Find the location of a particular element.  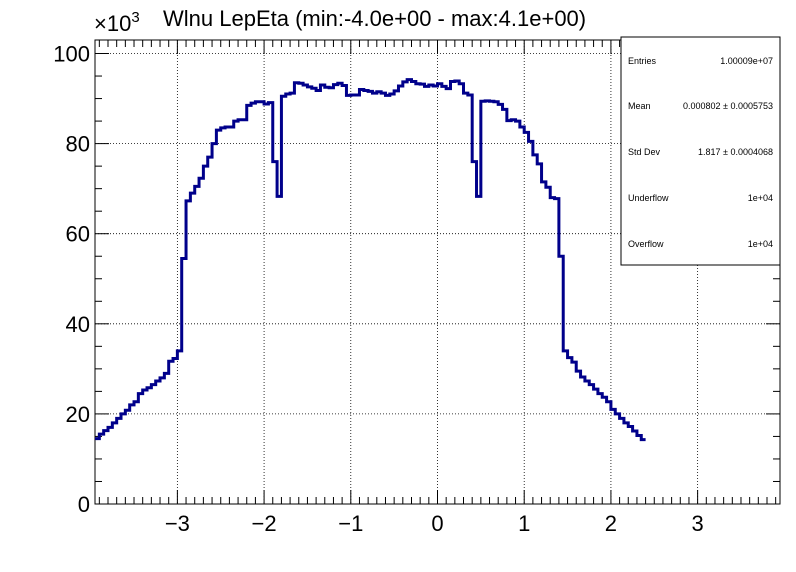

stats-row-std-dev: Std Dev 1.817 ± 0.0004068 is located at coordinates (700, 152).